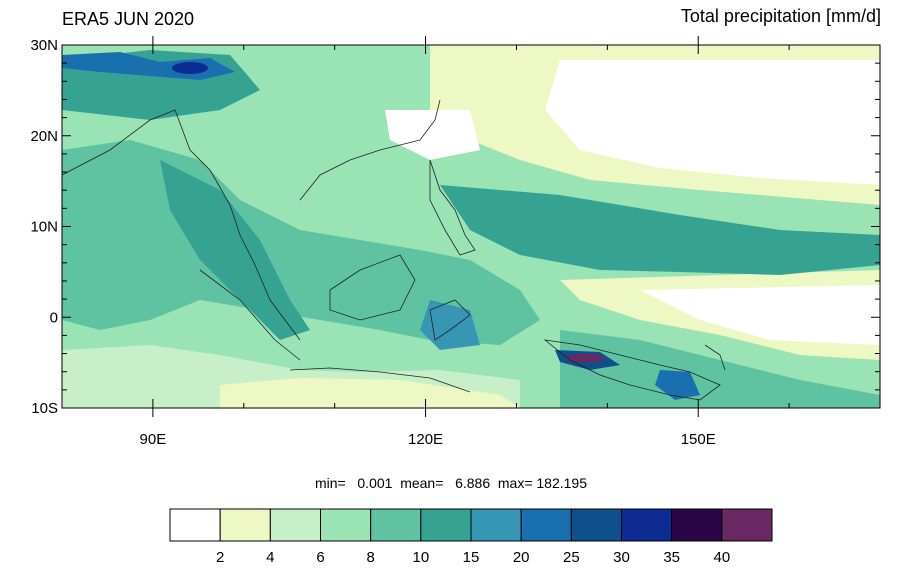 This screenshot has height=572, width=902. I want to click on colorbar-labels: 2 4 6 8 10 15 20 25 30 35 40, so click(473, 557).